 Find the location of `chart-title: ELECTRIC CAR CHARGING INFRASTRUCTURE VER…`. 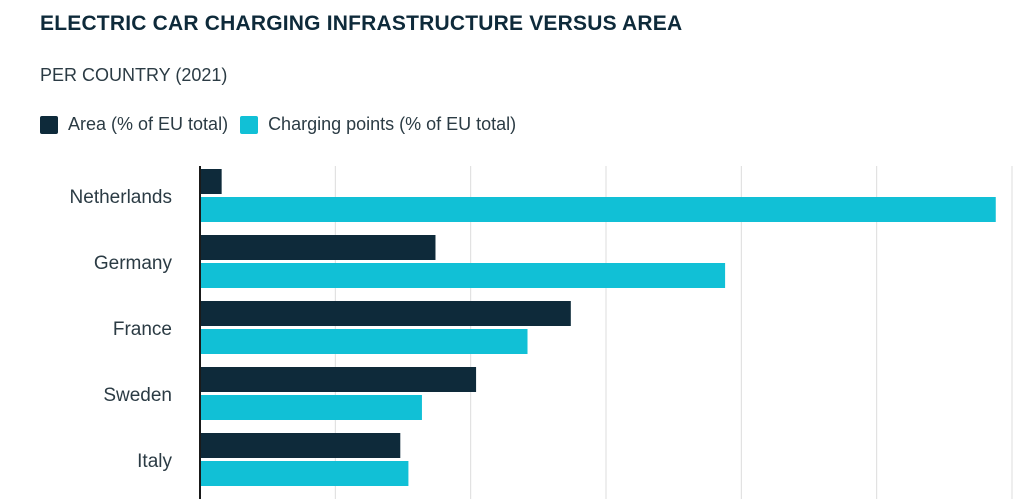

chart-title: ELECTRIC CAR CHARGING INFRASTRUCTURE VER… is located at coordinates (361, 23).